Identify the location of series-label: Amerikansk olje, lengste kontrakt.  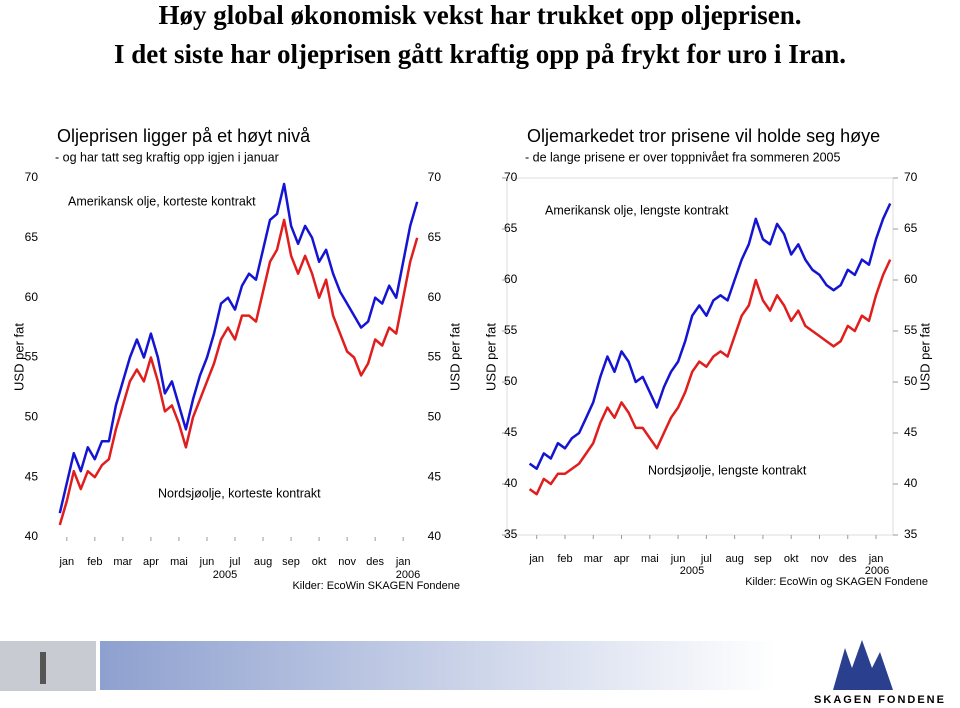
(637, 210).